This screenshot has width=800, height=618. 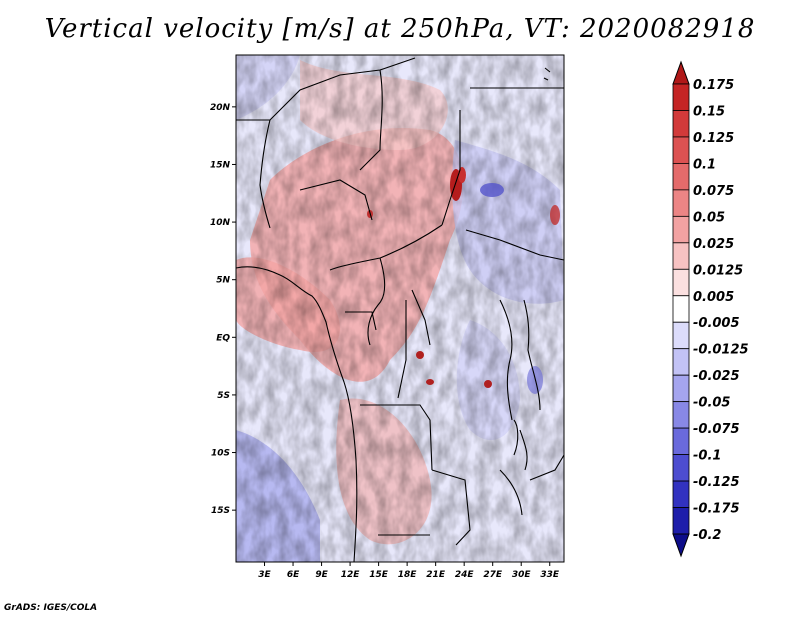 What do you see at coordinates (716, 509) in the screenshot?
I see `colorbar-level-label: -0.175` at bounding box center [716, 509].